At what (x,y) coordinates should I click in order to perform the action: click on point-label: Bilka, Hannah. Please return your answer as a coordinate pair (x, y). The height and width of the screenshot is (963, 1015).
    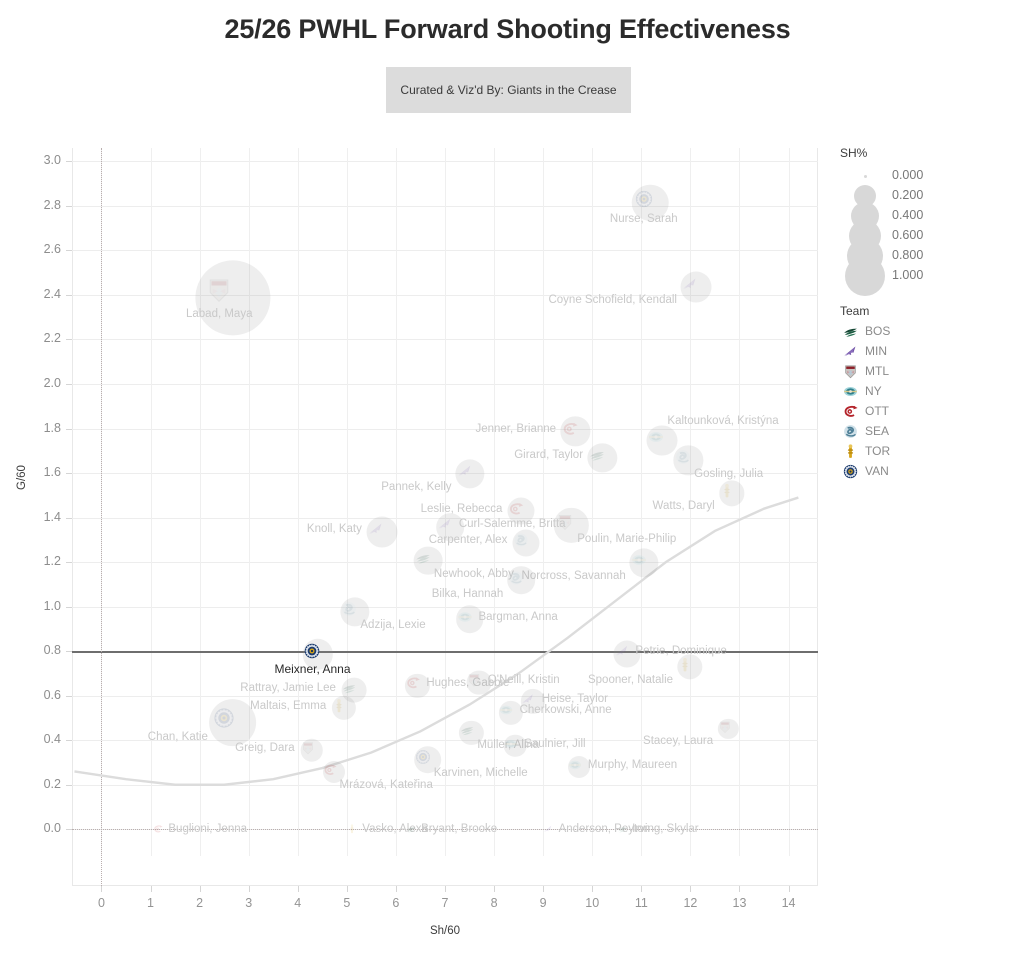
    Looking at the image, I should click on (467, 593).